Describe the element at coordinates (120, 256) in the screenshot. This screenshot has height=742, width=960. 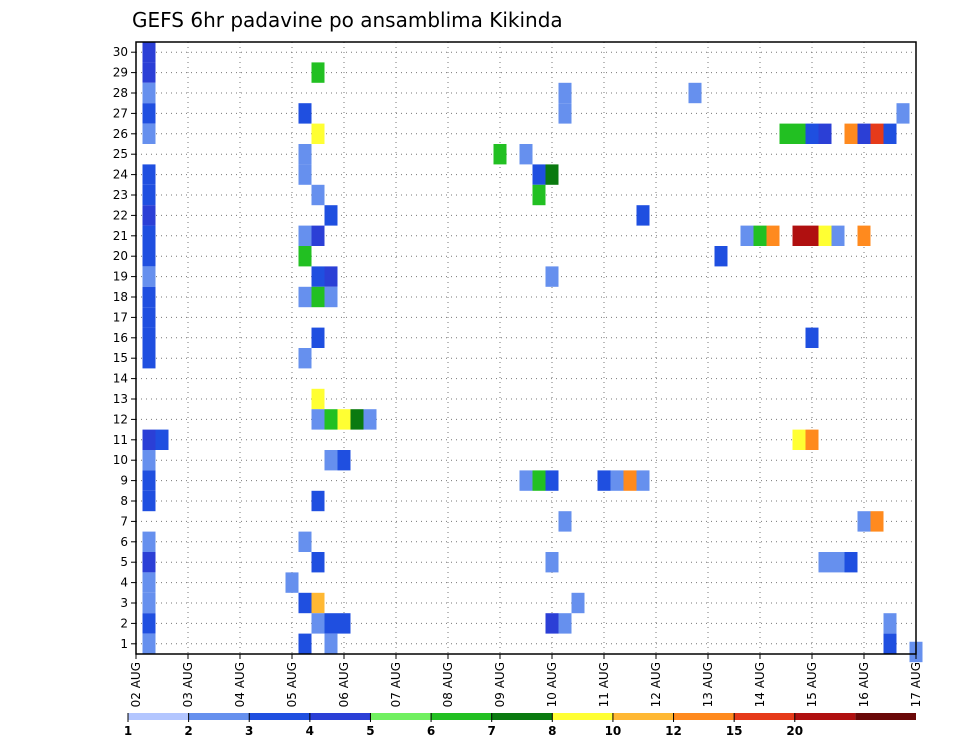
I see `y-tick-label: 20` at that location.